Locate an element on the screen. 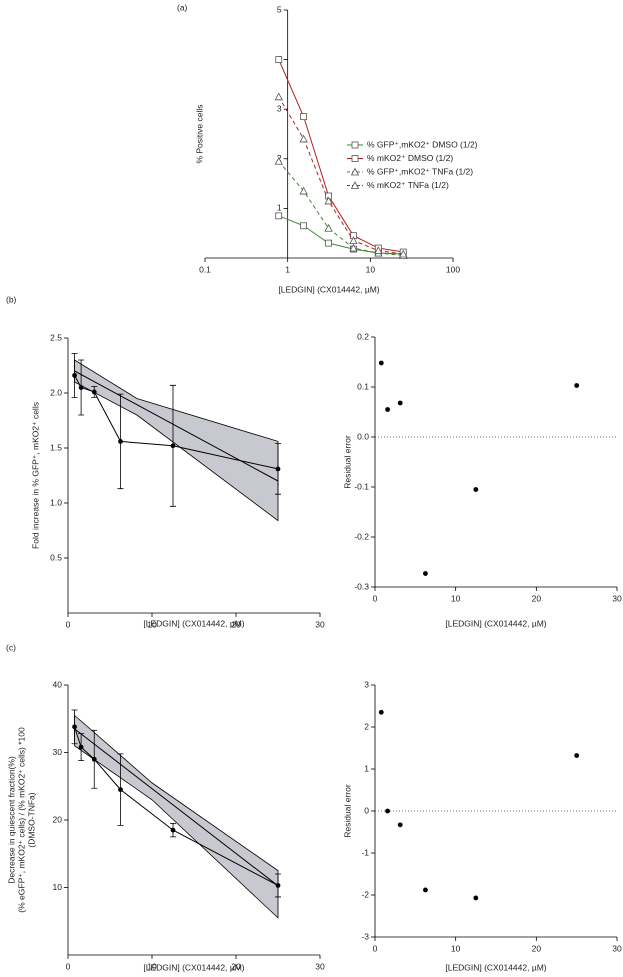  y-tick-label: 0 is located at coordinates (366, 810).